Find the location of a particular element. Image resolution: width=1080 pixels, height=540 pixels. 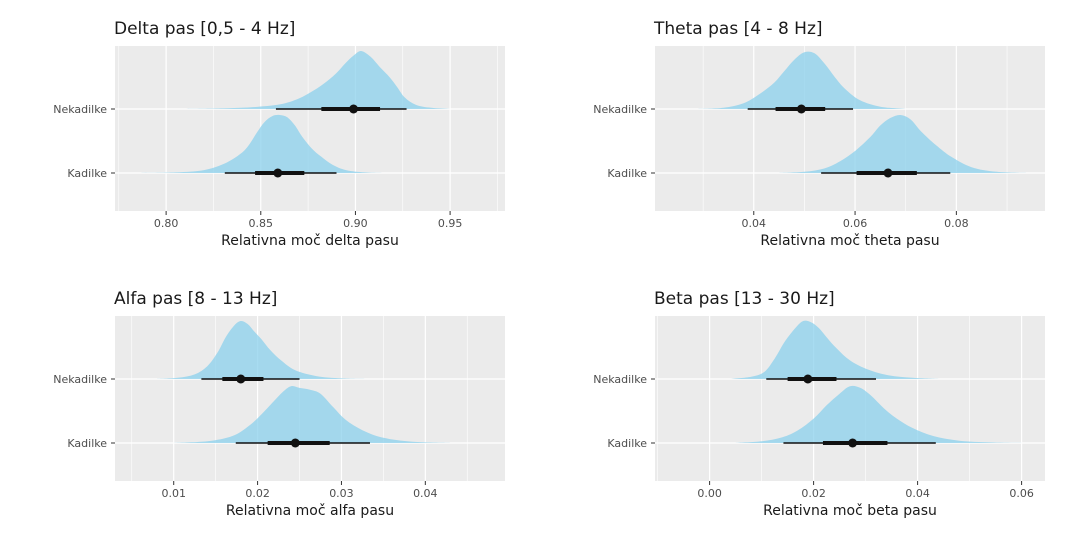

x-axis: 0.80 0.85 0.90 0.95 is located at coordinates (308, 220).